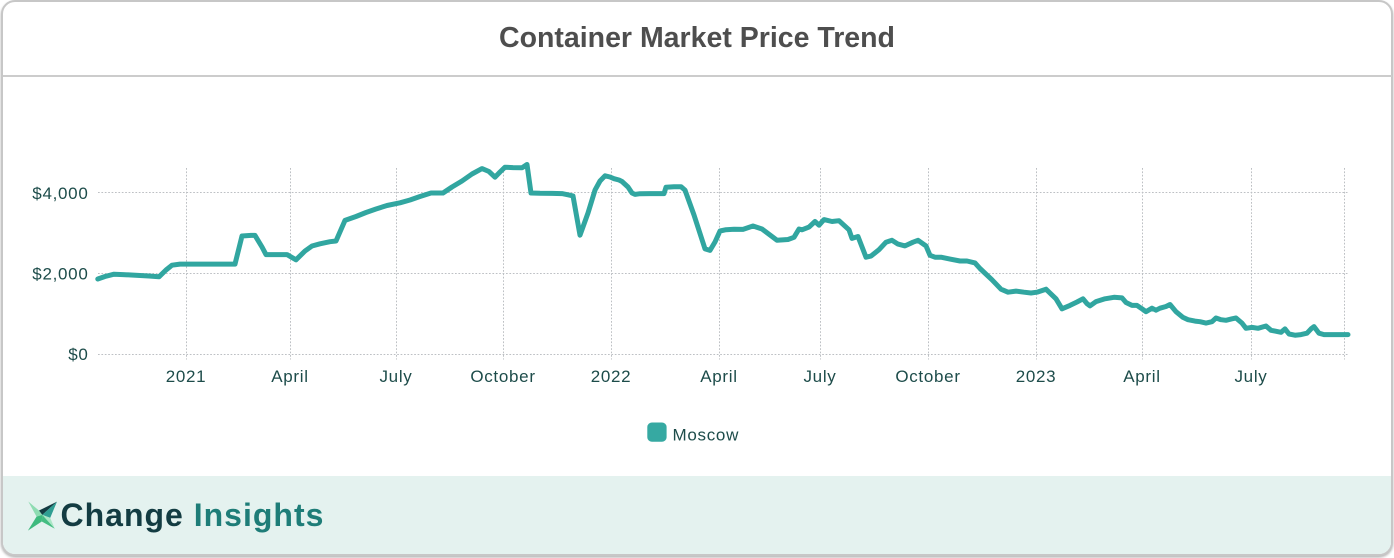 The image size is (1394, 558). What do you see at coordinates (60, 274) in the screenshot?
I see `svg-text: $2,000` at bounding box center [60, 274].